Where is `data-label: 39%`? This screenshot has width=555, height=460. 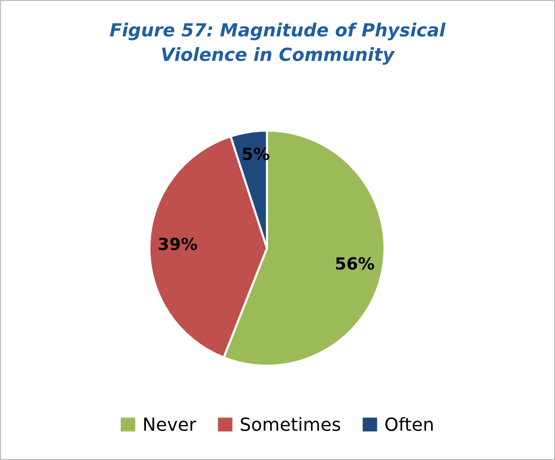 data-label: 39% is located at coordinates (178, 244).